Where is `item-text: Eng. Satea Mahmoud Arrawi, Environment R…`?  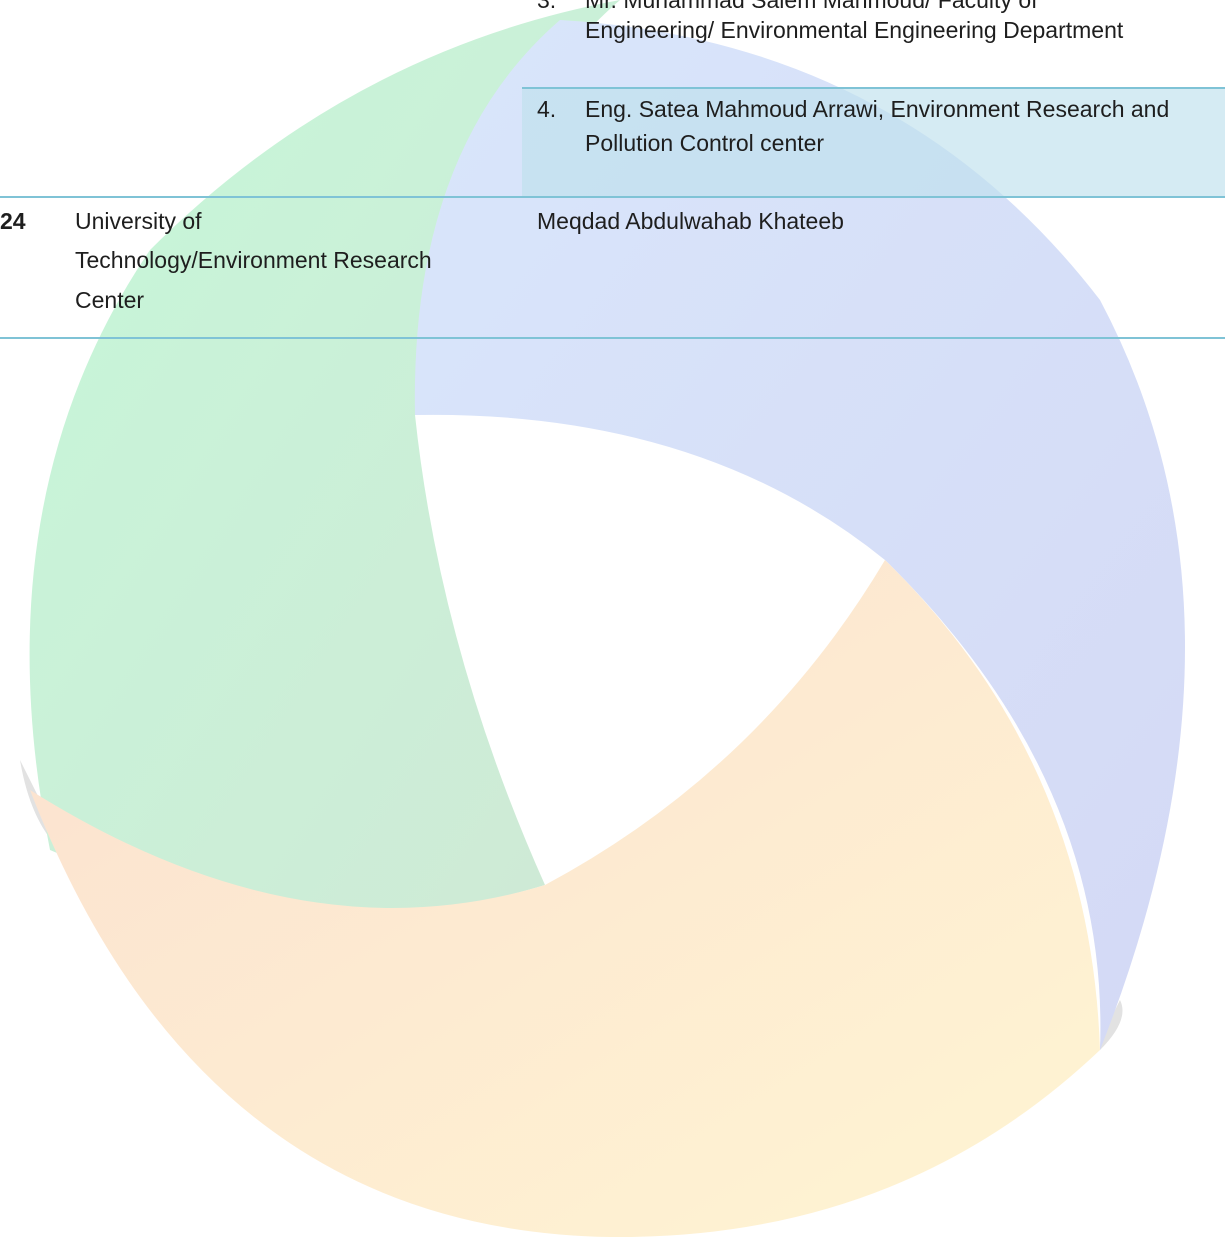
item-text: Eng. Satea Mahmoud Arrawi, Environment R… is located at coordinates (877, 109).